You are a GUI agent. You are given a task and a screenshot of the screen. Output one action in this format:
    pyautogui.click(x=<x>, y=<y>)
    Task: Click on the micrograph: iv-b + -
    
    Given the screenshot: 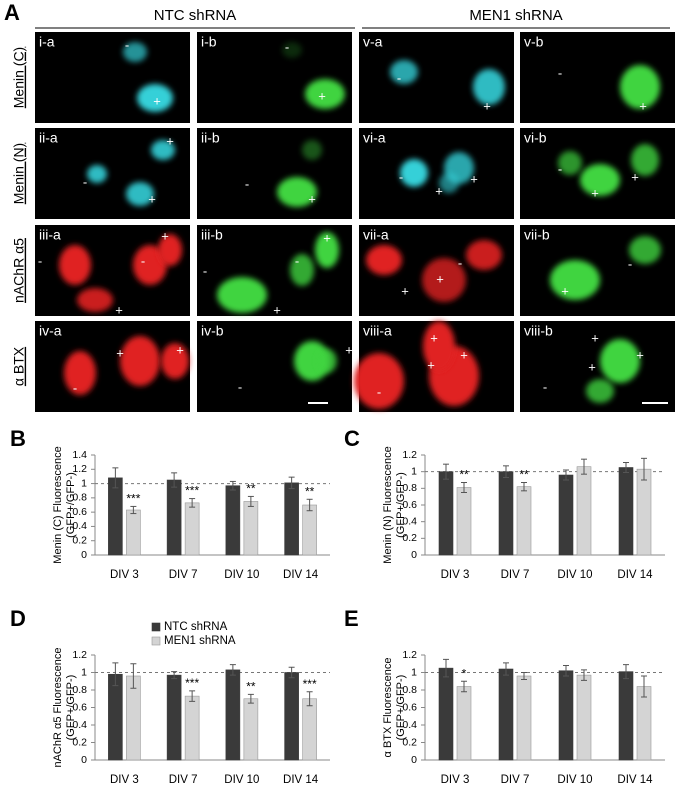 What is the action you would take?
    pyautogui.click(x=275, y=366)
    